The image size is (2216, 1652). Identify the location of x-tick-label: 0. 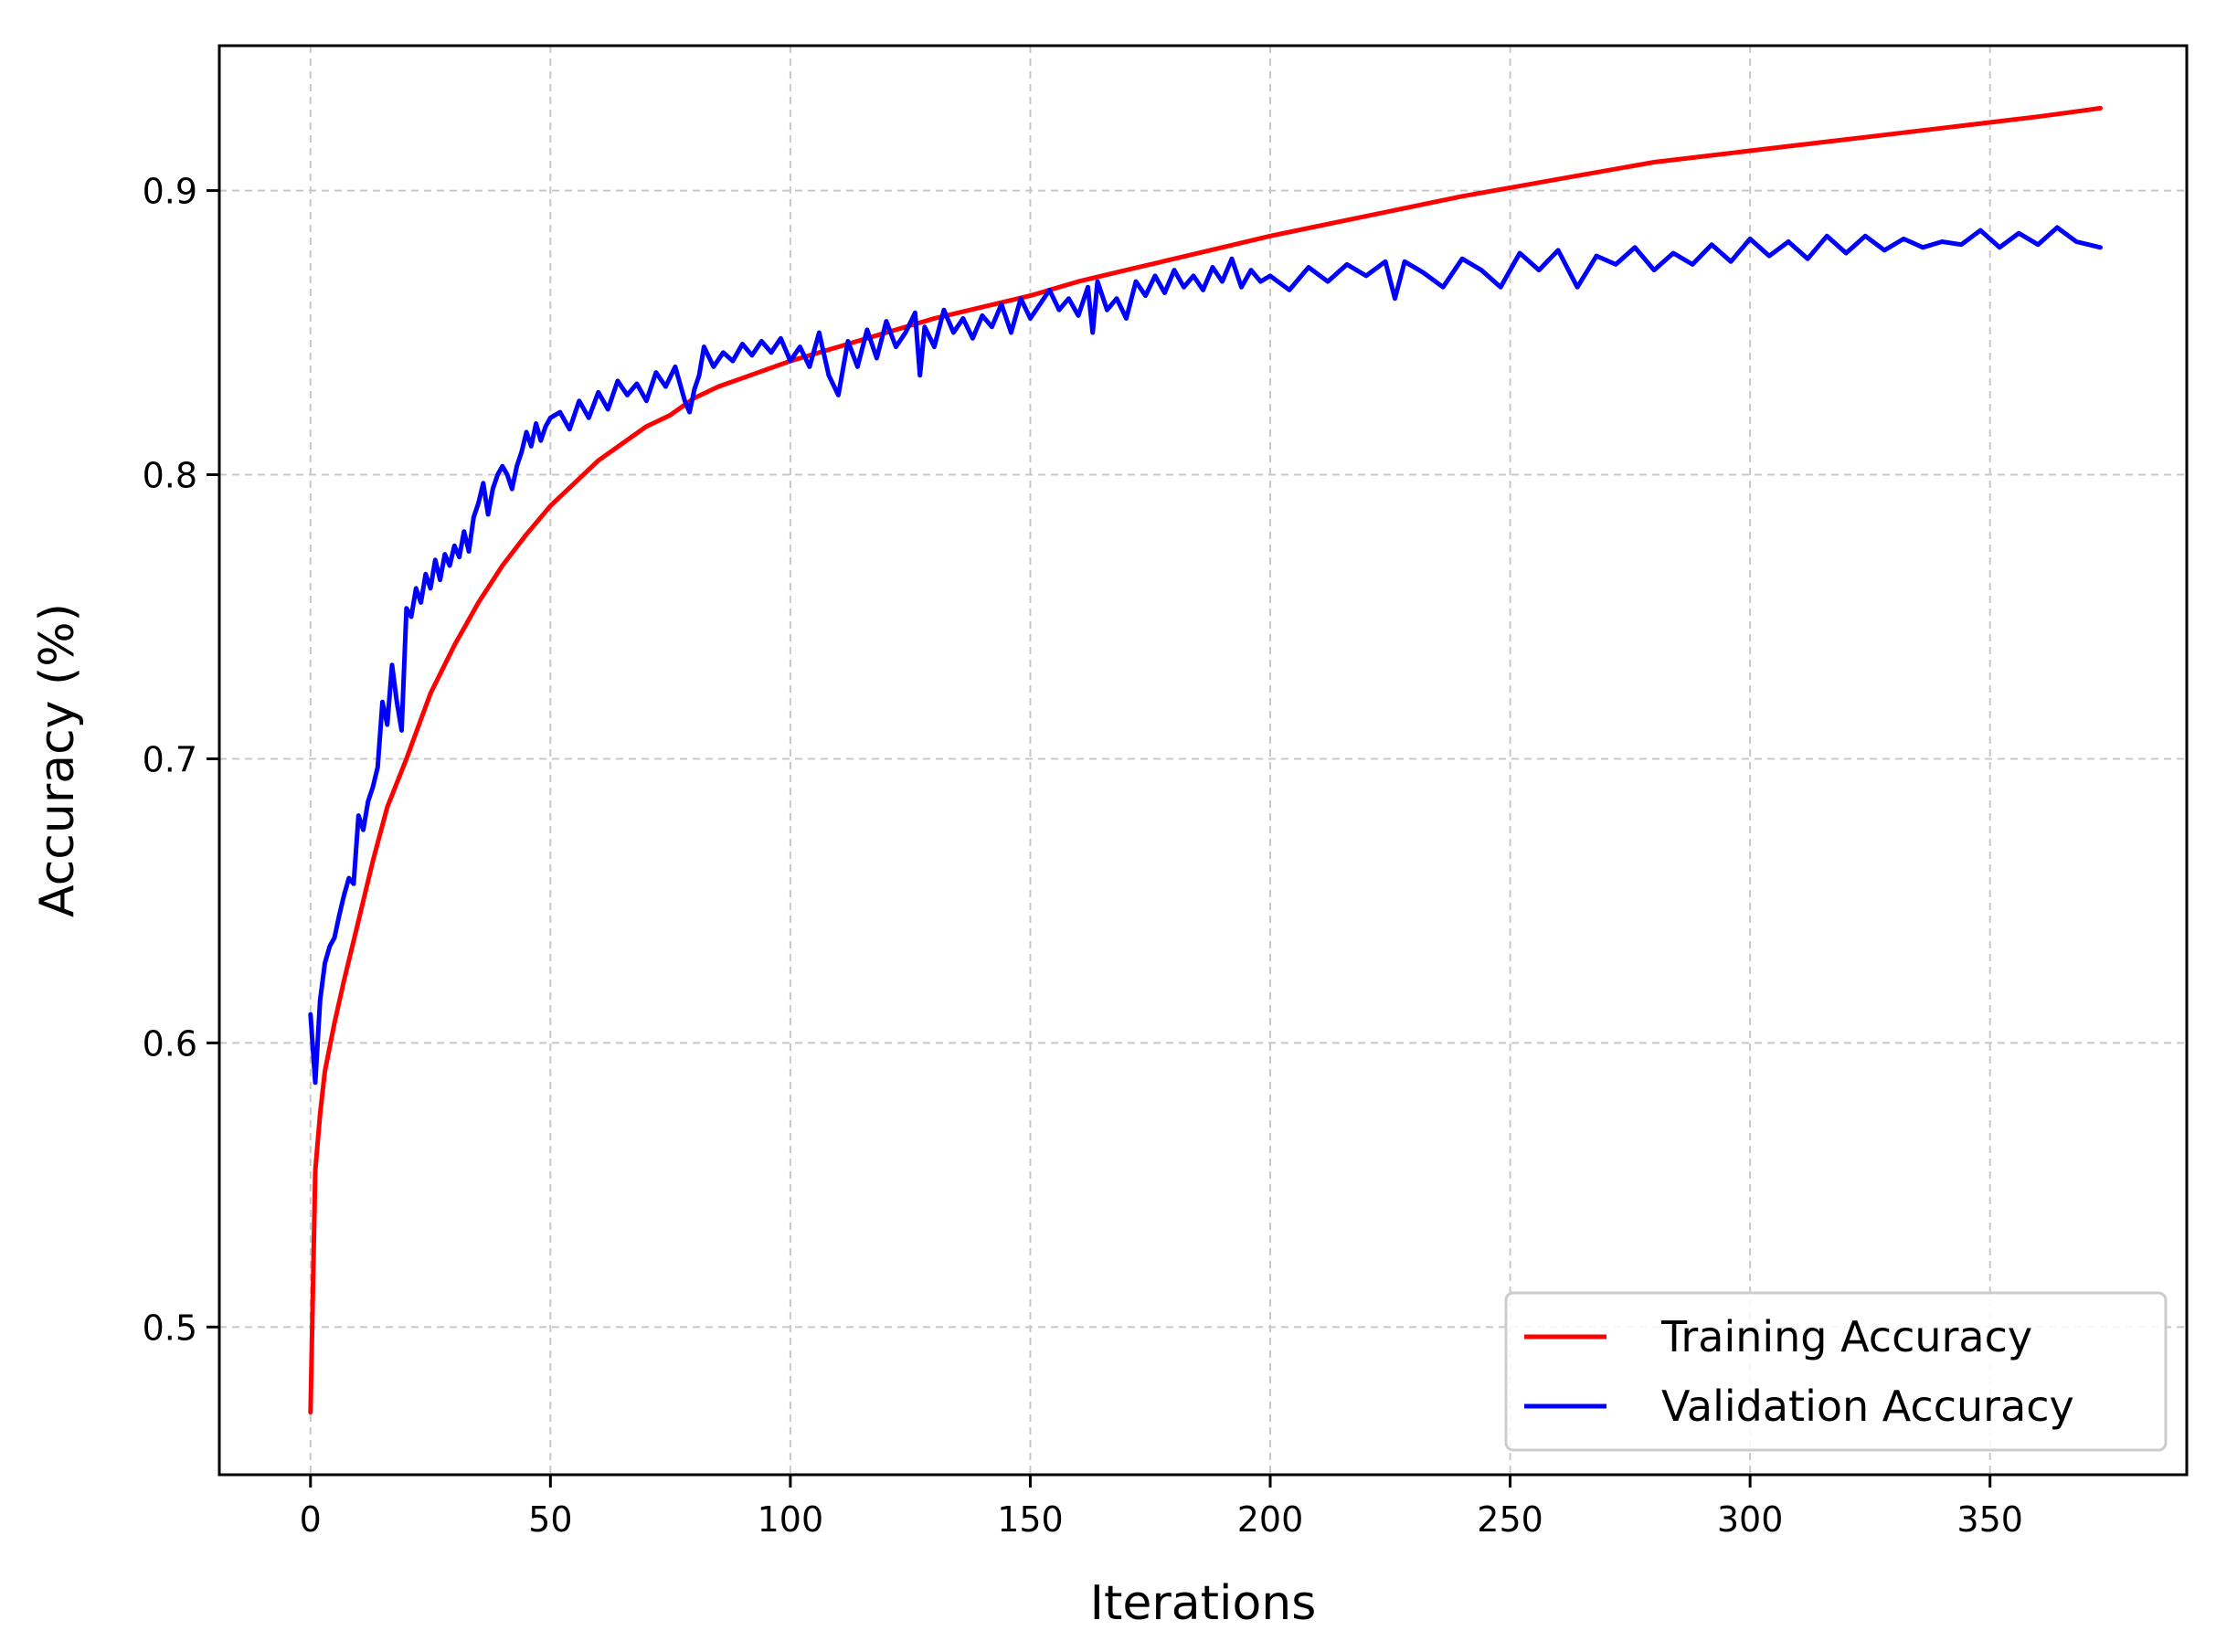
(311, 1520).